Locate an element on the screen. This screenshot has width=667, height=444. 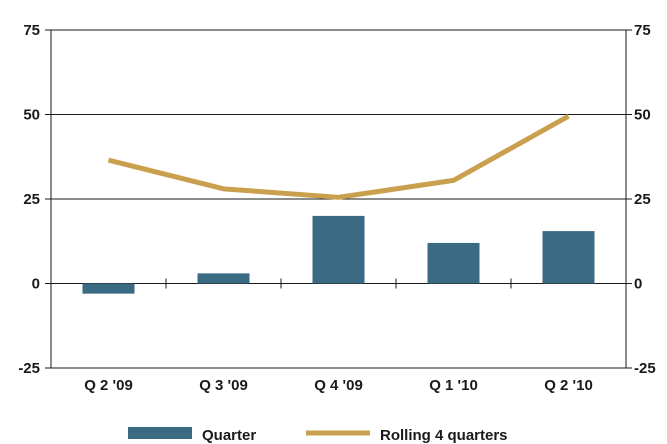
legend-label-rolling: Rolling 4 quarters is located at coordinates (444, 435).